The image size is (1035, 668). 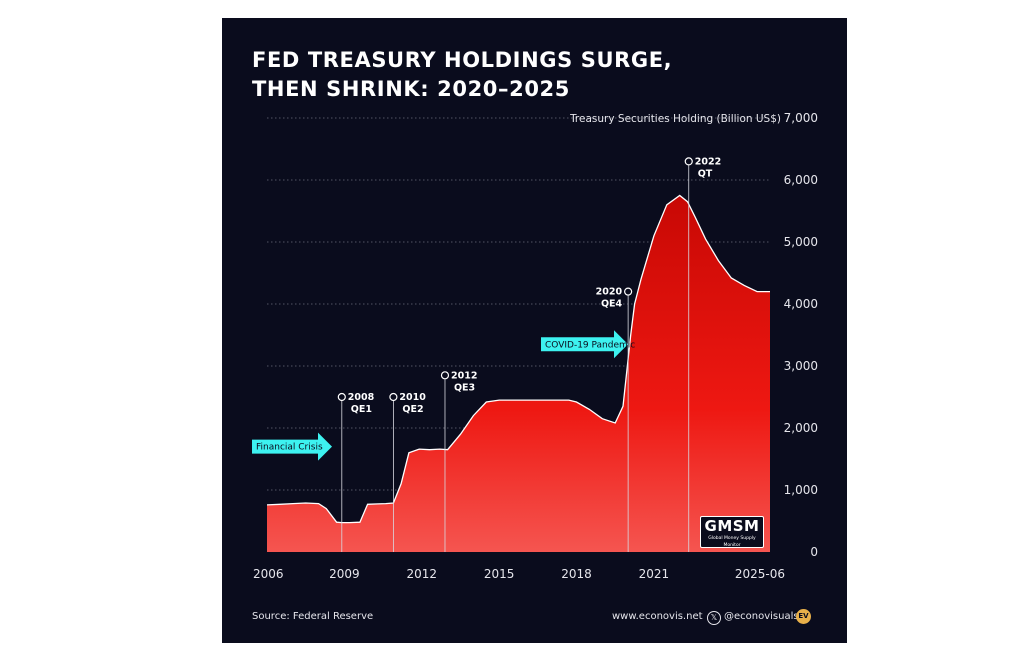 What do you see at coordinates (714, 618) in the screenshot?
I see `x-logo-icon: 𝕏` at bounding box center [714, 618].